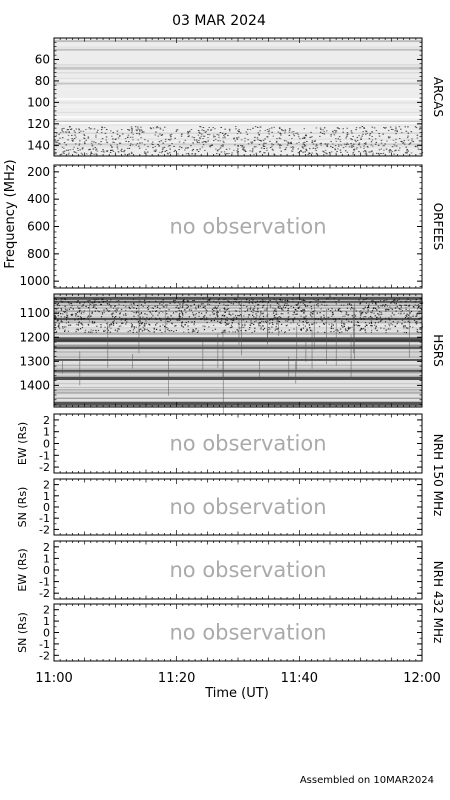 This screenshot has width=450, height=800. What do you see at coordinates (238, 99) in the screenshot?
I see `bright-band` at bounding box center [238, 99].